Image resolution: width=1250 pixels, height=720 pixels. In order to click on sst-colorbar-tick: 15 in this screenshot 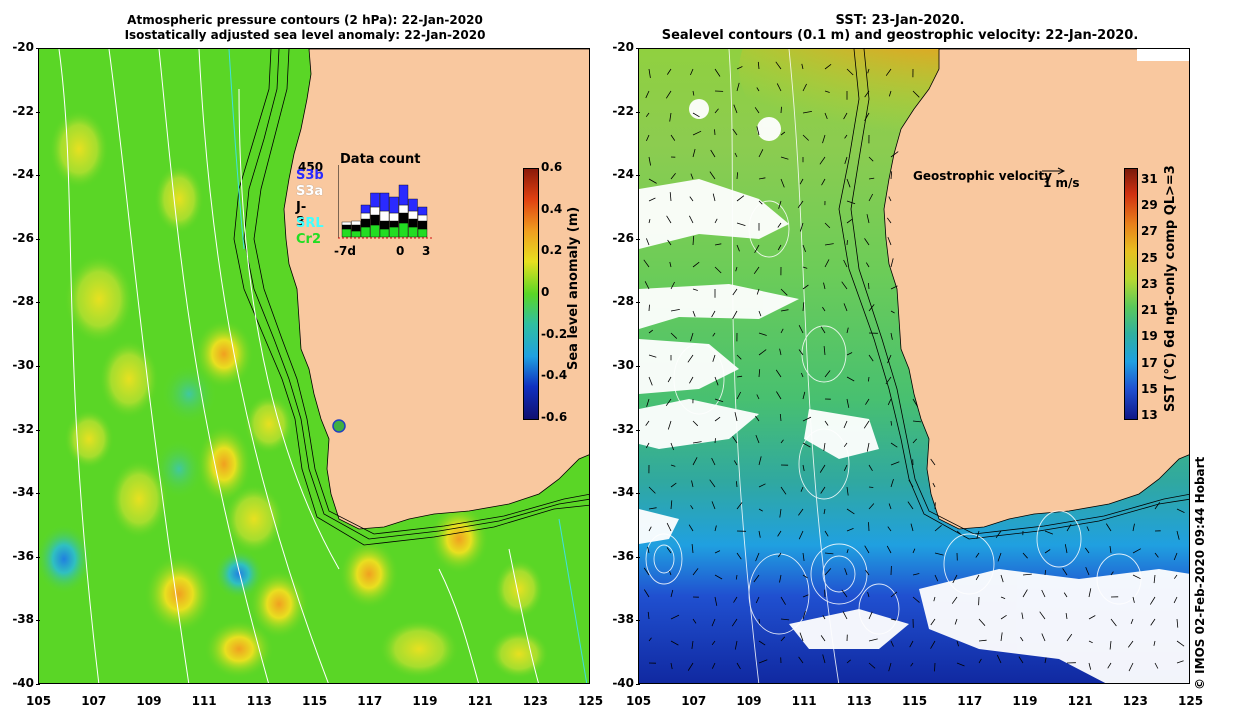, I will do `click(1149, 388)`.